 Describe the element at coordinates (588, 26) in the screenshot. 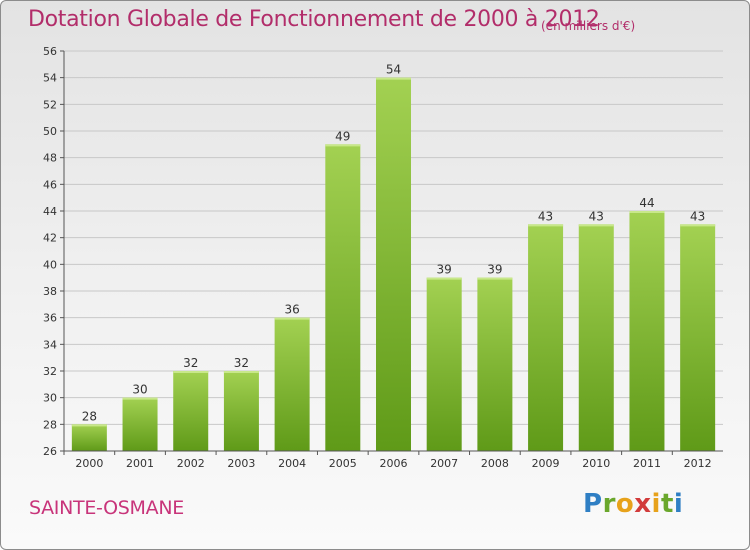

I see `chart-subtitle: (en milliers d'€)` at that location.